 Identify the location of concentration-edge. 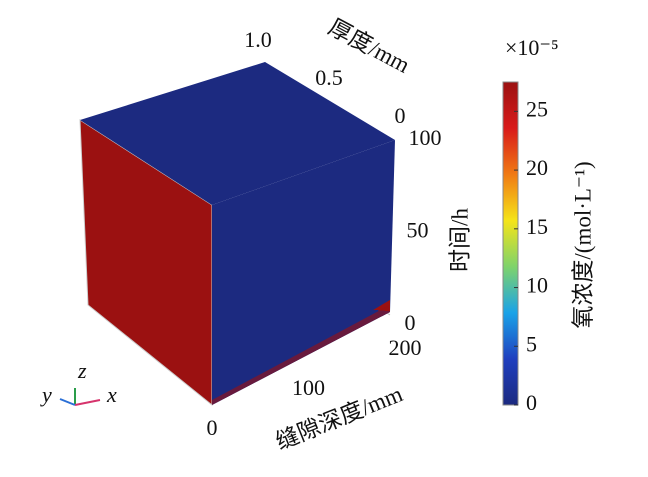
(301, 355).